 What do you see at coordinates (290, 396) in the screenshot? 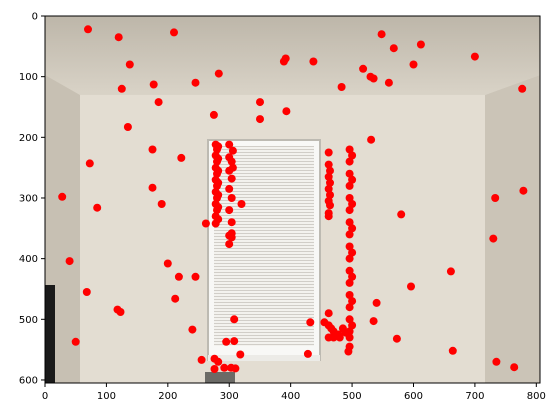
I see `x-tick-label: 400` at bounding box center [290, 396].